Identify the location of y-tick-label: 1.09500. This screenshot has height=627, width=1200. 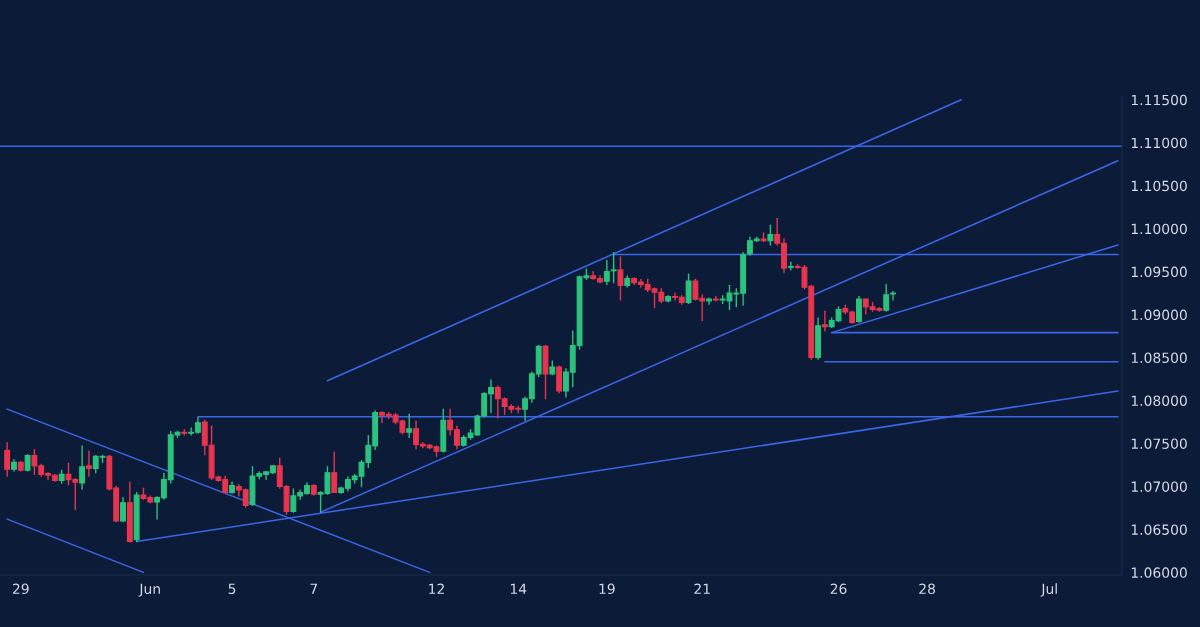
(1159, 272).